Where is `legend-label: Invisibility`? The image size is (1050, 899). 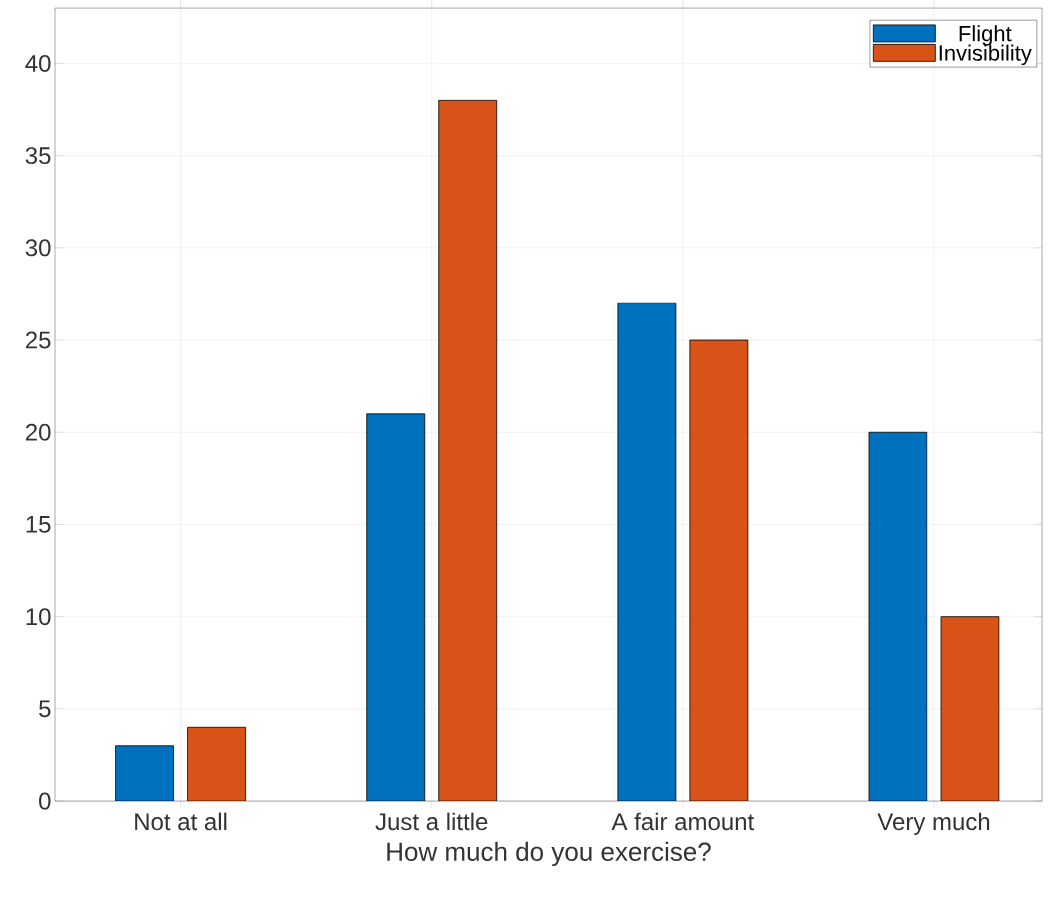
legend-label: Invisibility is located at coordinates (985, 55).